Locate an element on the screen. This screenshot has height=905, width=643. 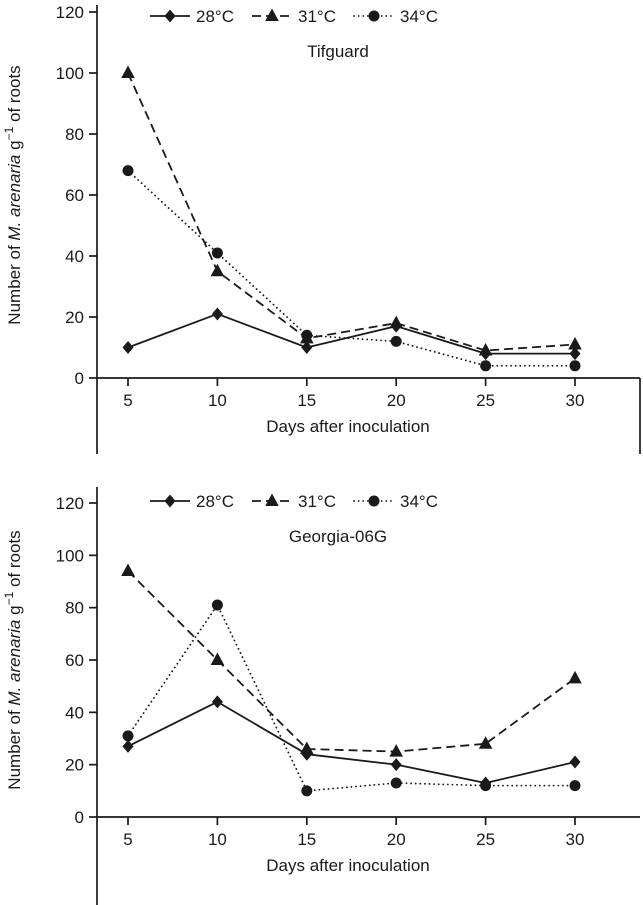
chart-title: Georgia-06G is located at coordinates (338, 536).